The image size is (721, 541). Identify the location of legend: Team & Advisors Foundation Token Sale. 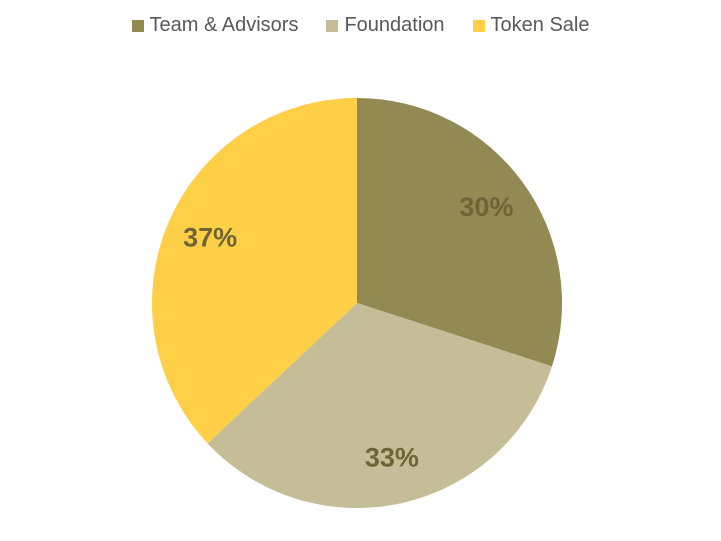
(360, 25).